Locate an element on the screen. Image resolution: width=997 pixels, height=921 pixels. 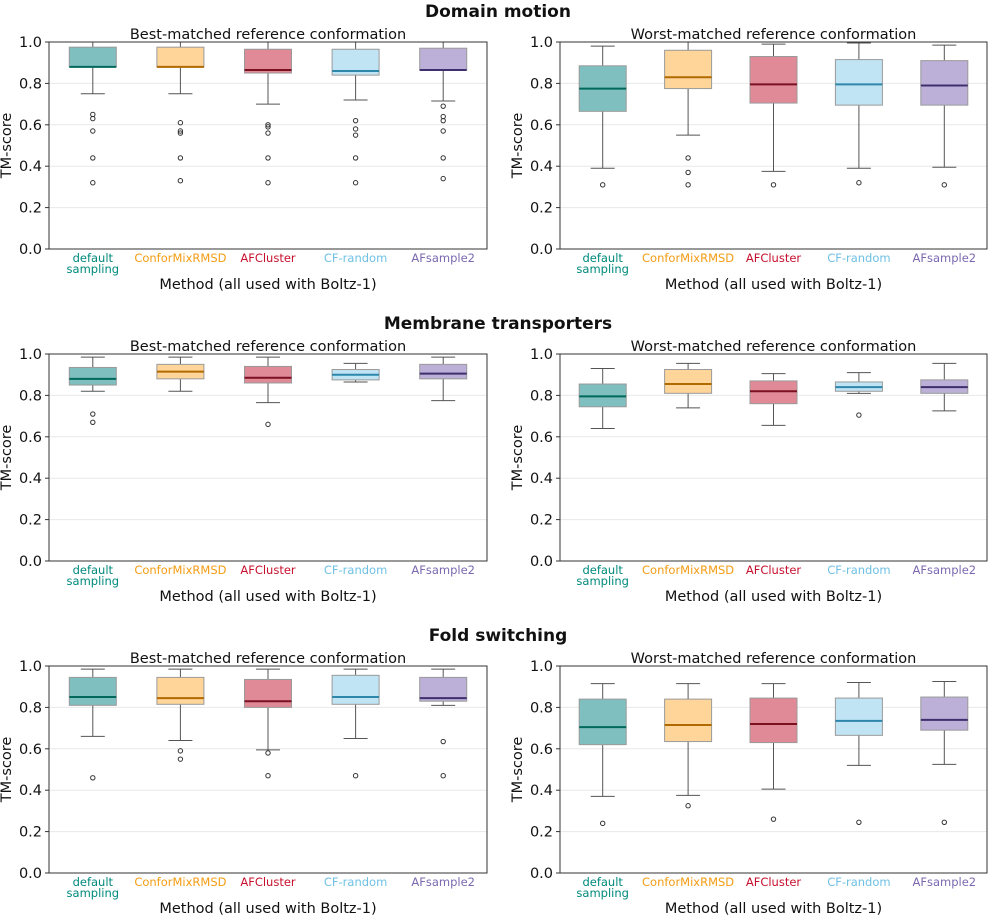
row-title: Domain motion is located at coordinates (498, 12).